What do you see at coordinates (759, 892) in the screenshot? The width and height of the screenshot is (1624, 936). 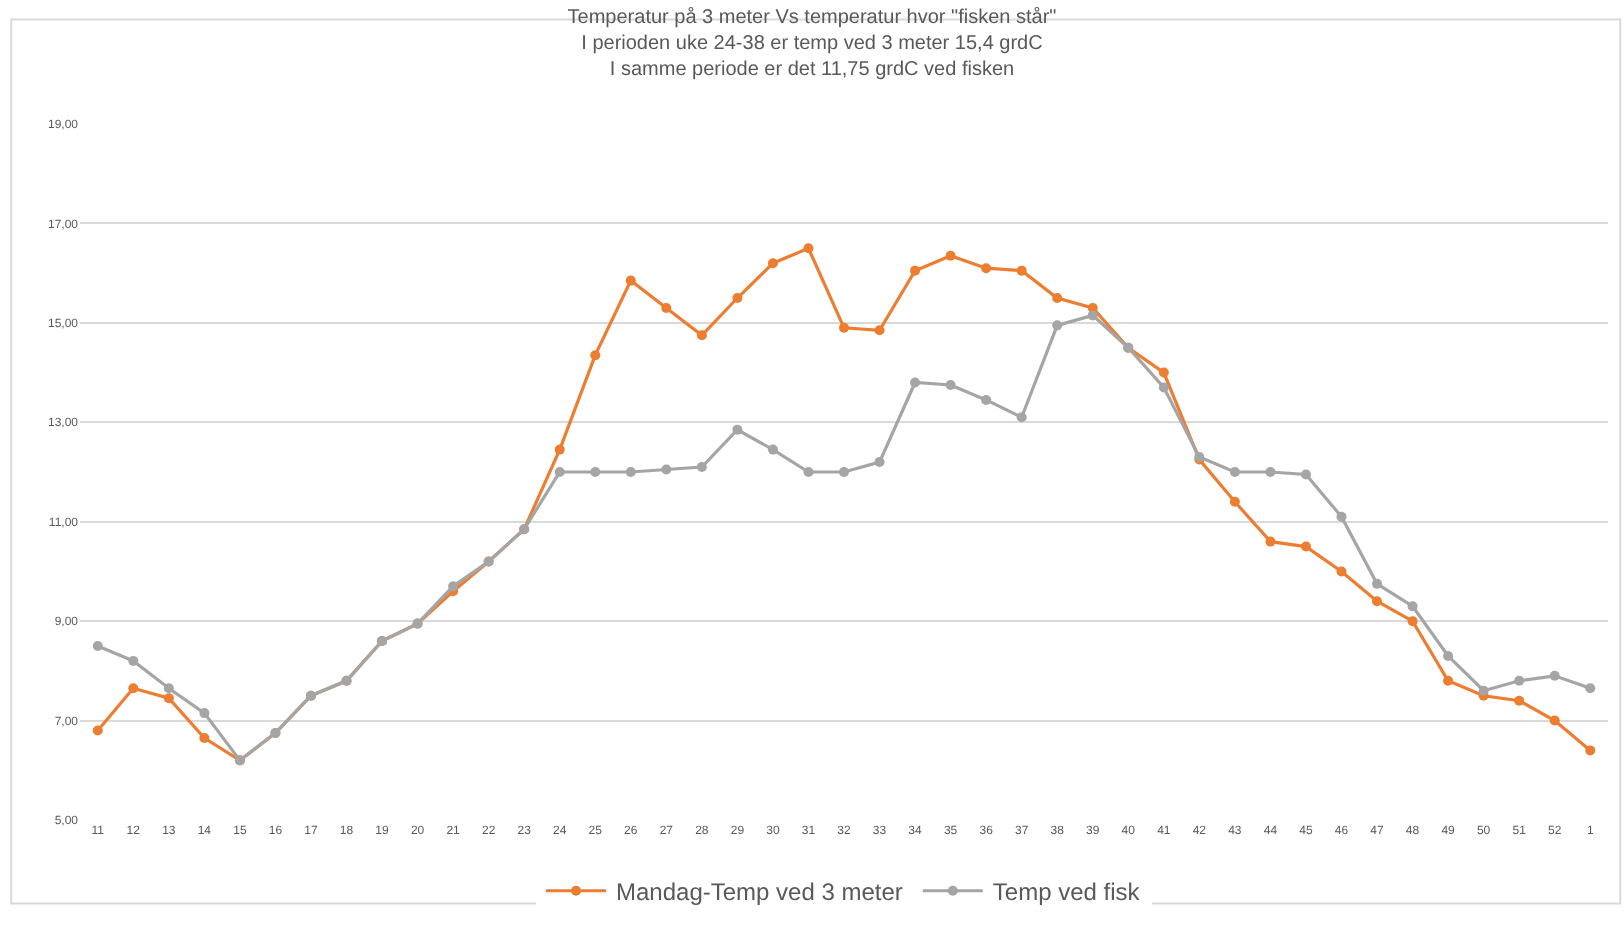 I see `legend-label: Mandag-Temp ved 3 meter` at bounding box center [759, 892].